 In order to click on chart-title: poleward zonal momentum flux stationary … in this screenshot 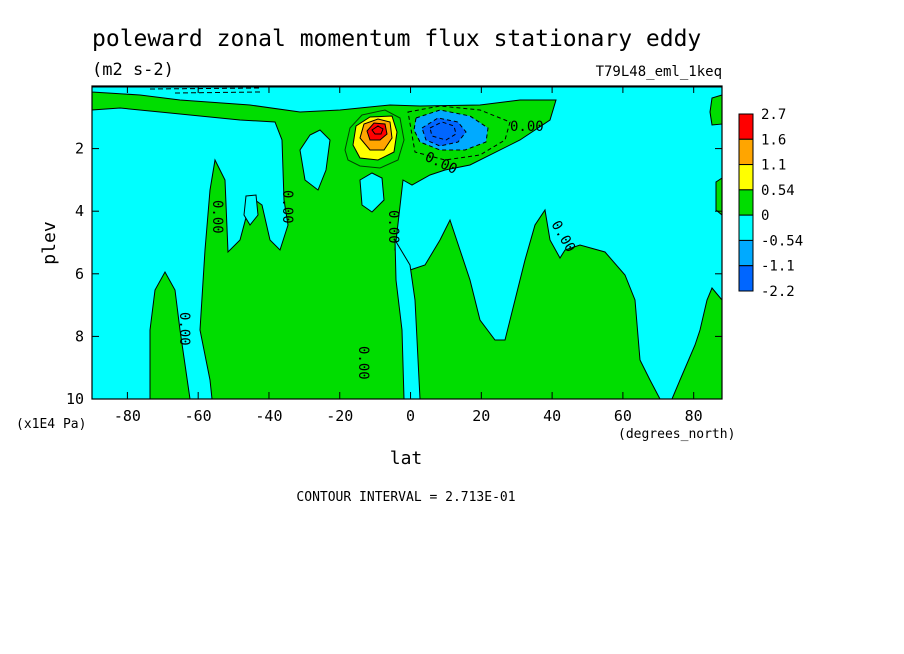, I will do `click(396, 39)`.